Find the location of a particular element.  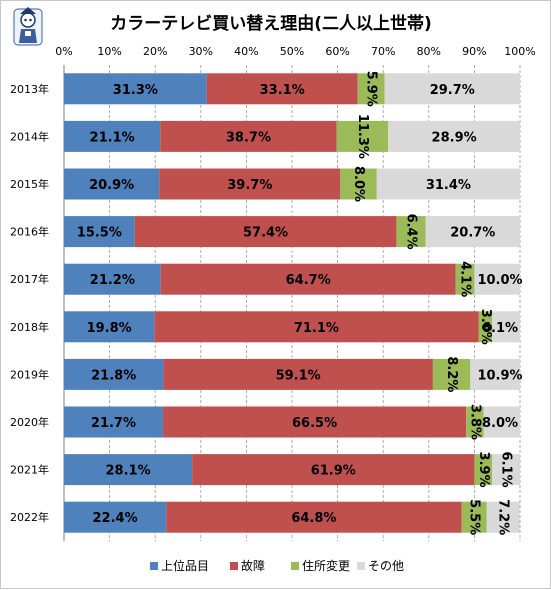

x-tick-label: 50% is located at coordinates (292, 51).